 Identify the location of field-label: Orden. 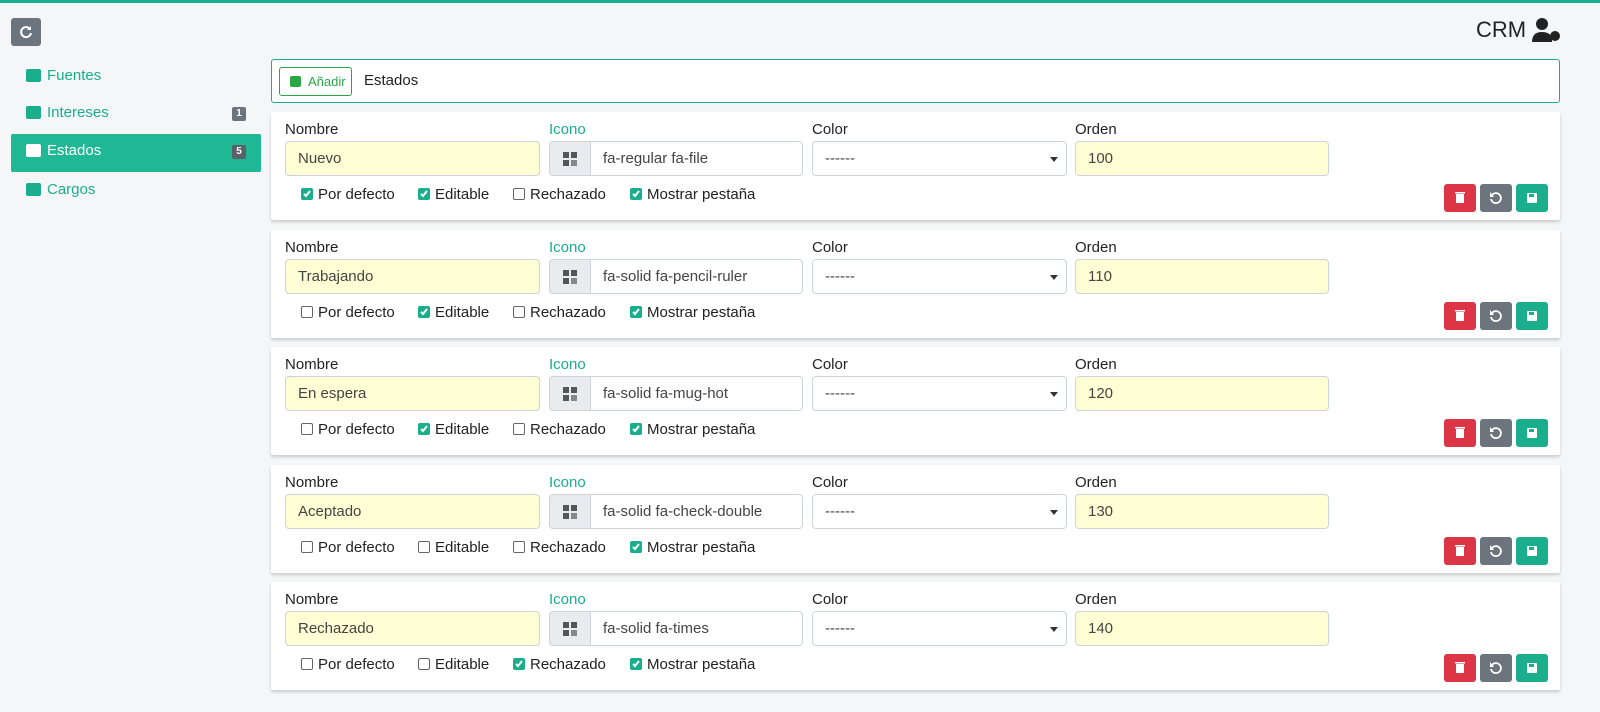
(1096, 129).